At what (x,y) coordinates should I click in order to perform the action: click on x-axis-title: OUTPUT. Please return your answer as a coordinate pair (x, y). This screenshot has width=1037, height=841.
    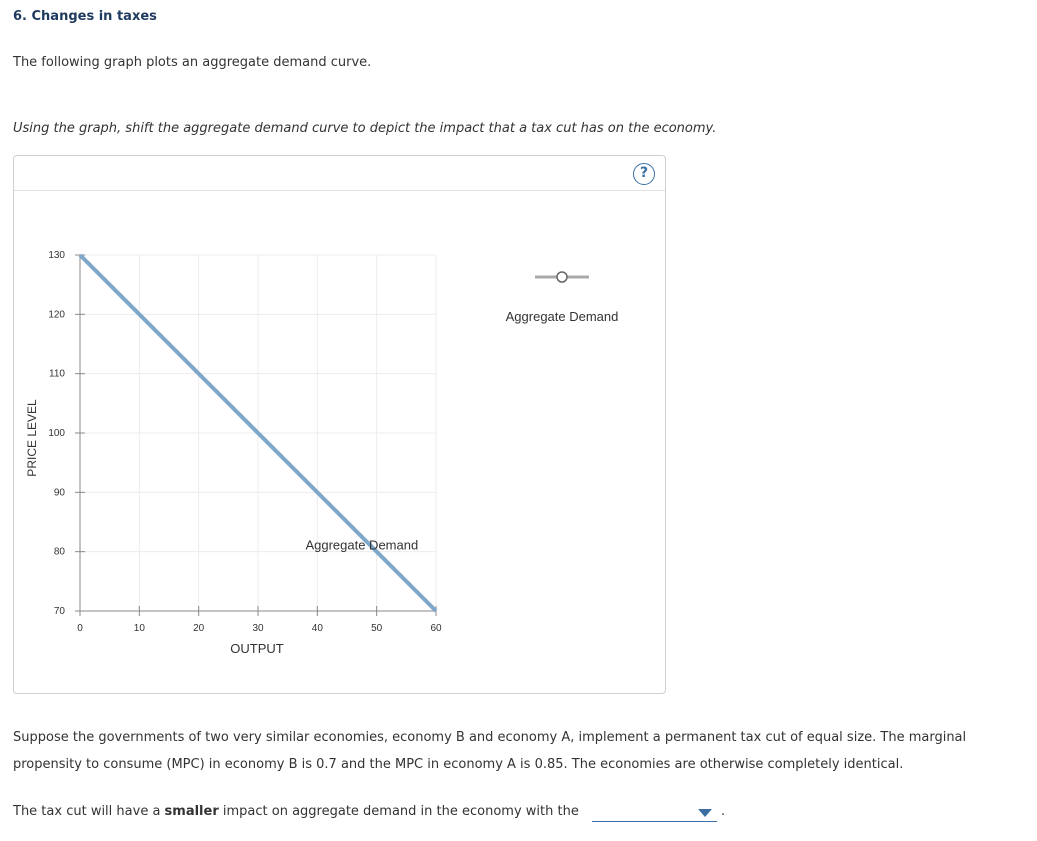
    Looking at the image, I should click on (257, 648).